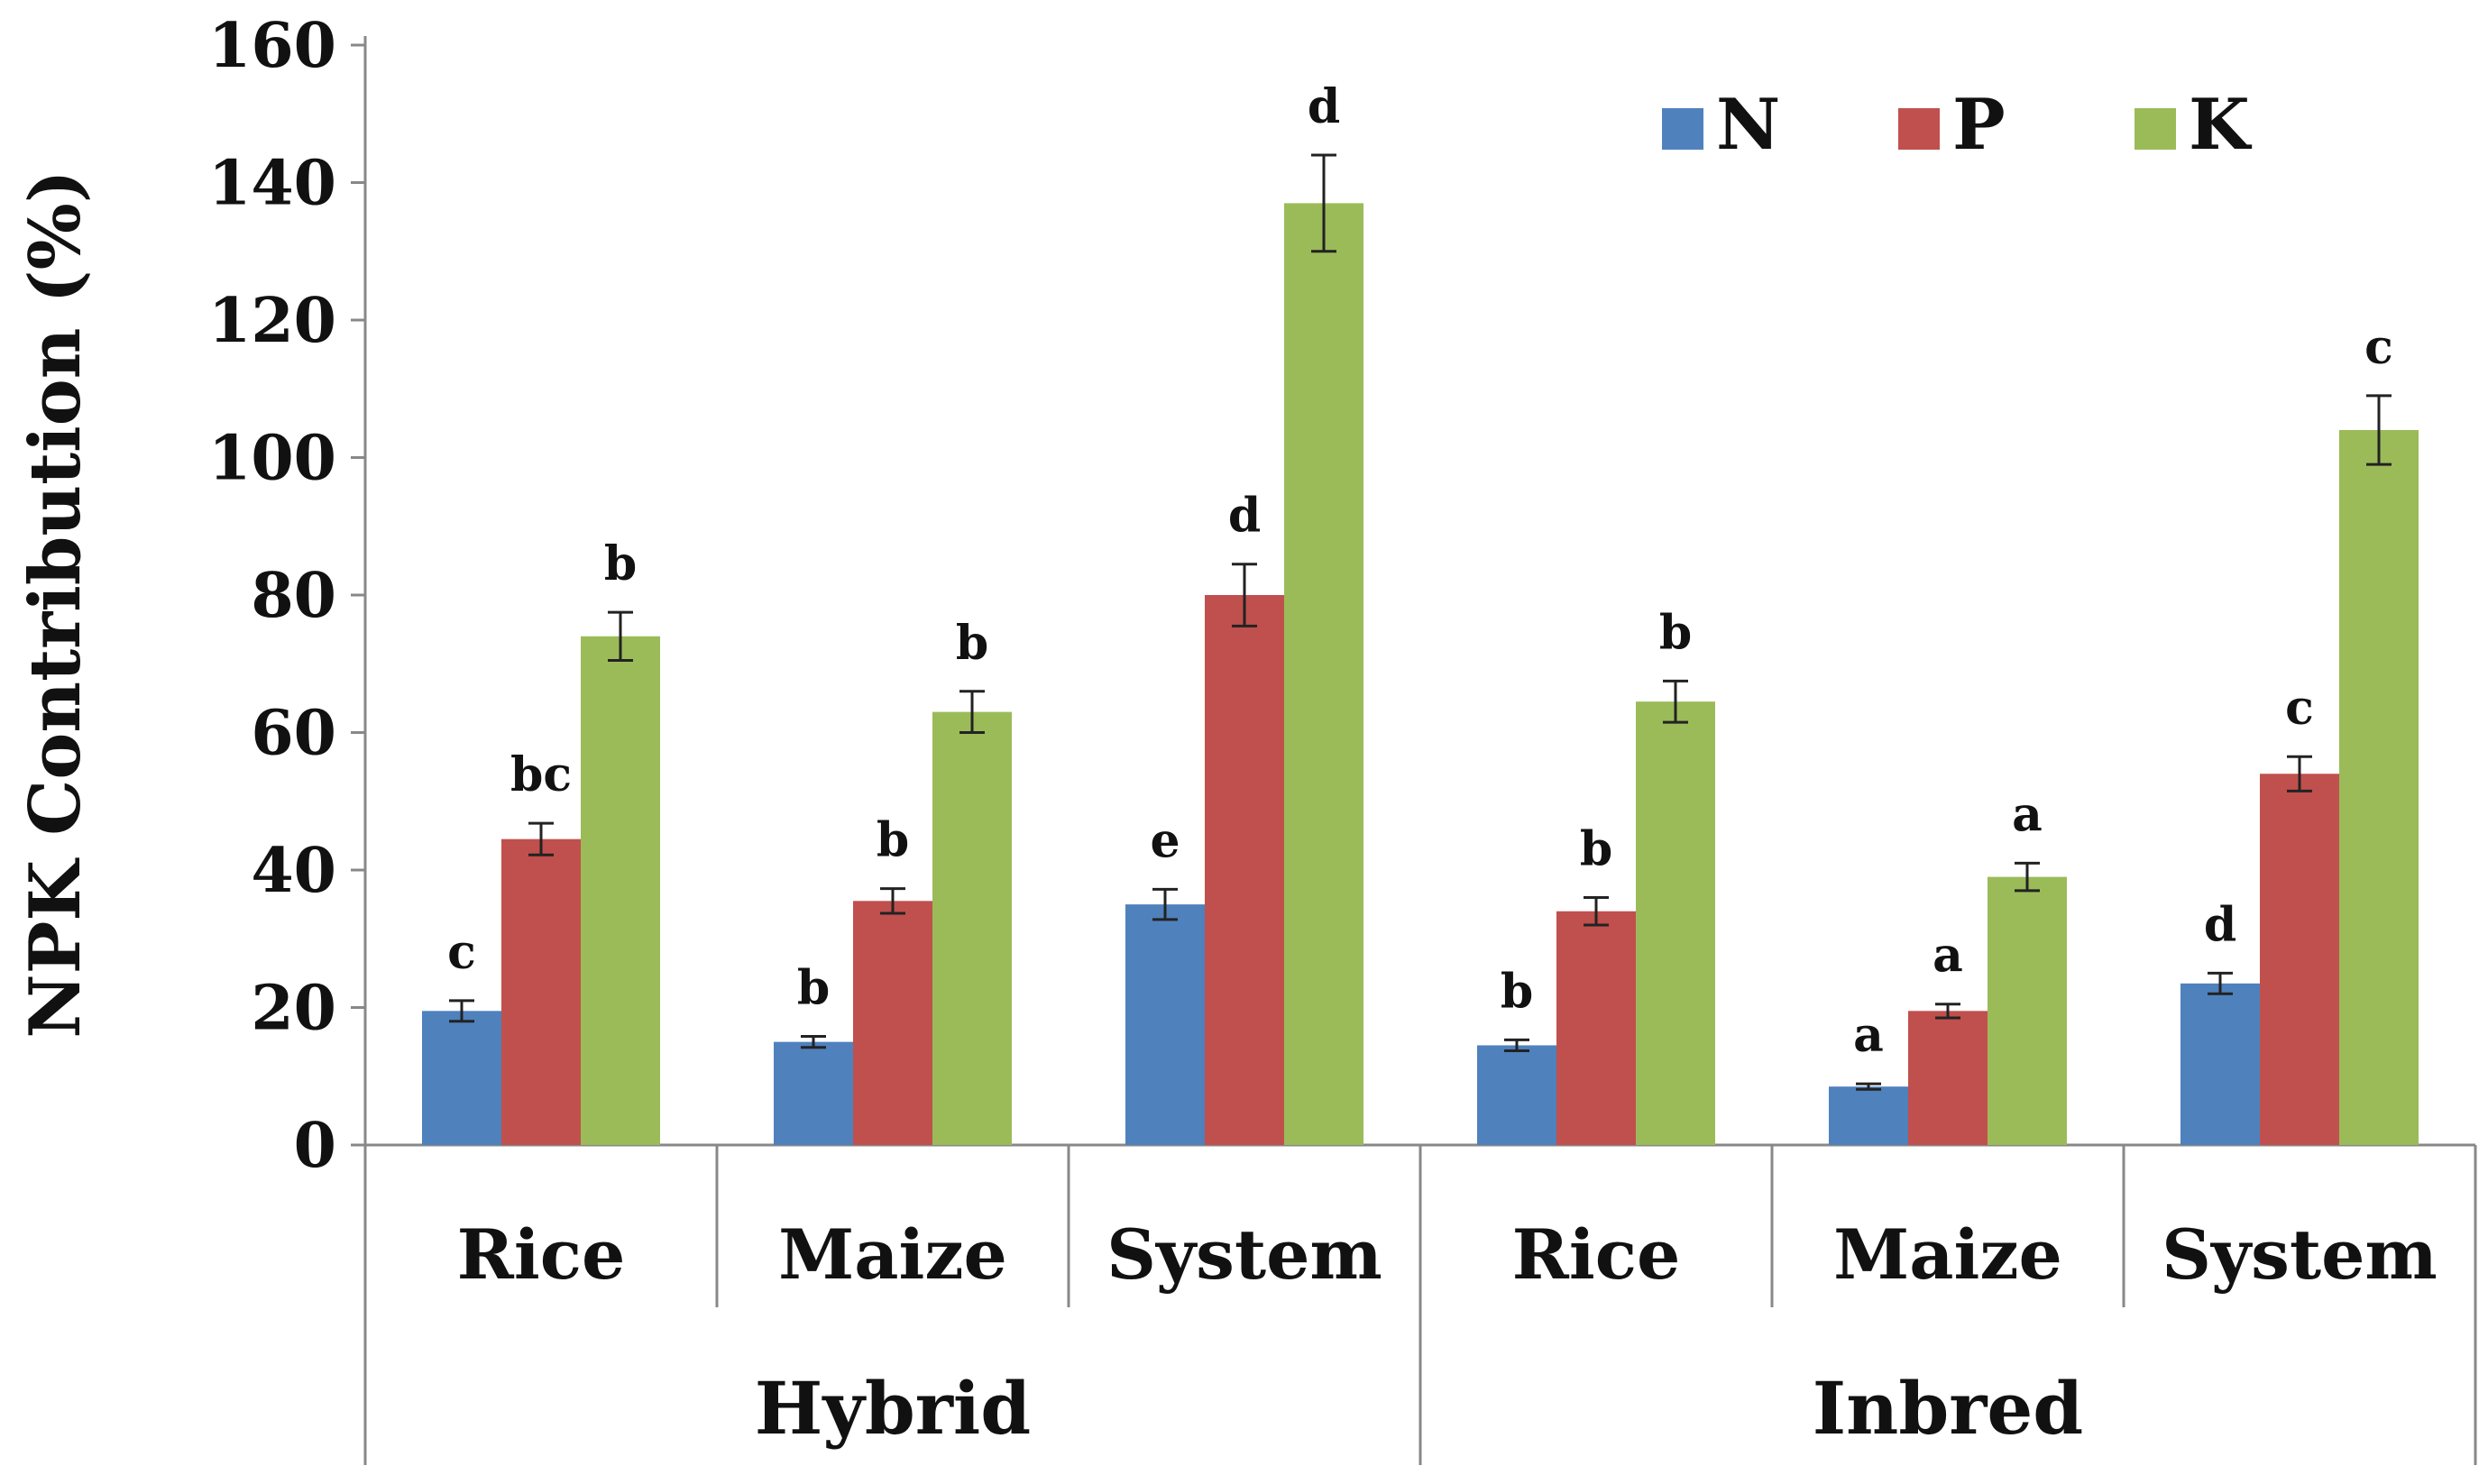 The height and width of the screenshot is (1484, 2488). What do you see at coordinates (293, 871) in the screenshot?
I see `y-tick-label: 40` at bounding box center [293, 871].